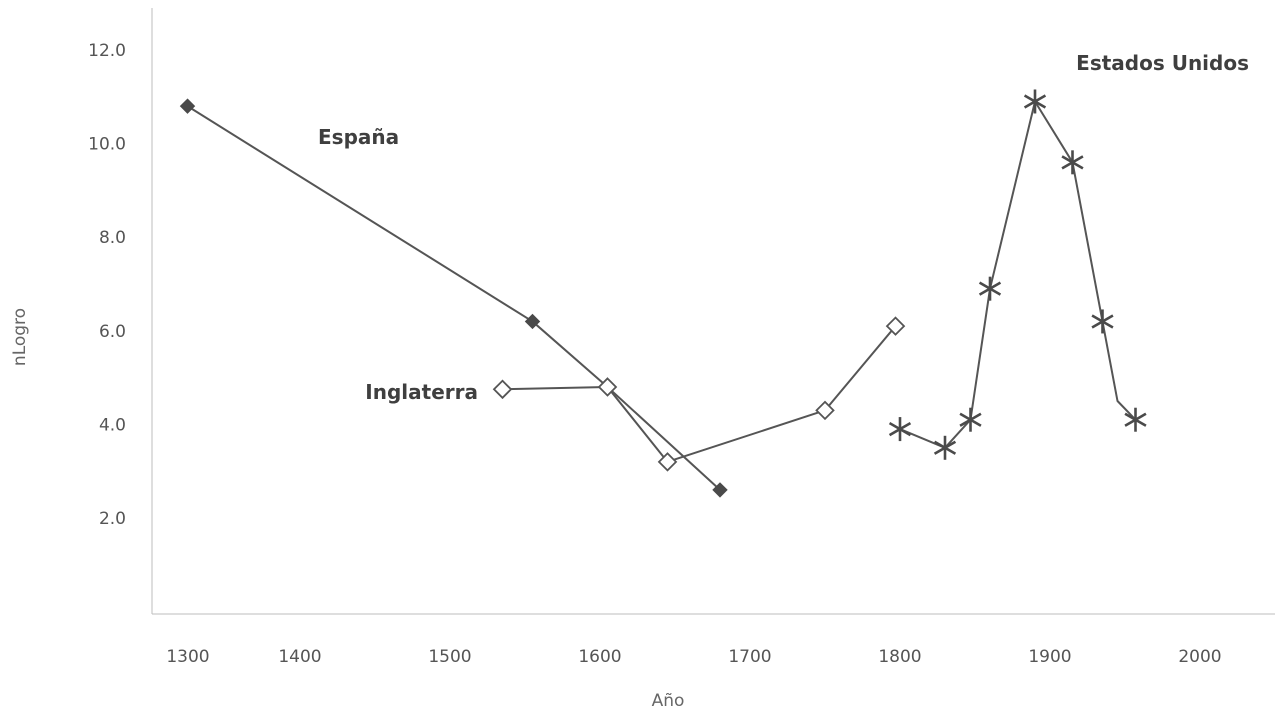 This screenshot has height=712, width=1278. I want to click on series-label-inglaterra: Inglaterra, so click(421, 392).